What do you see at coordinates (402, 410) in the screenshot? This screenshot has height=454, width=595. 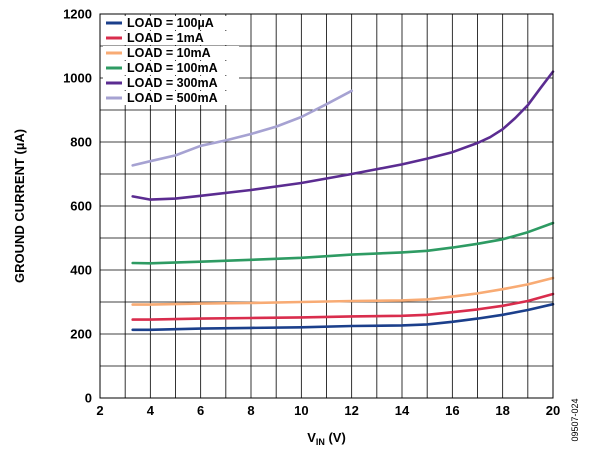 I see `x-tick-label: 14` at bounding box center [402, 410].